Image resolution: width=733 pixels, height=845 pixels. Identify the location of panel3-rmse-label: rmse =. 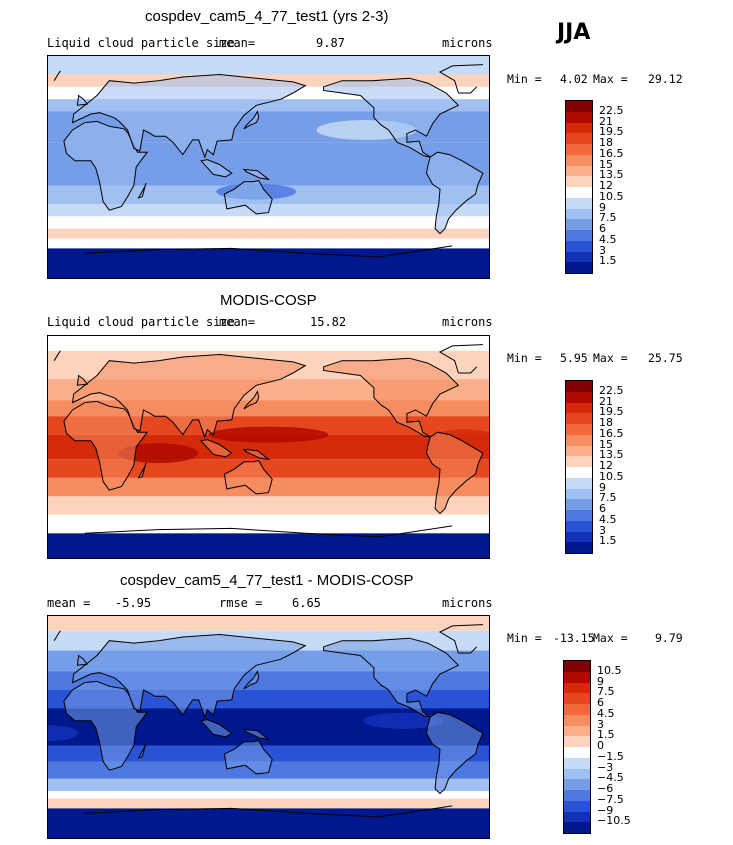
(241, 603).